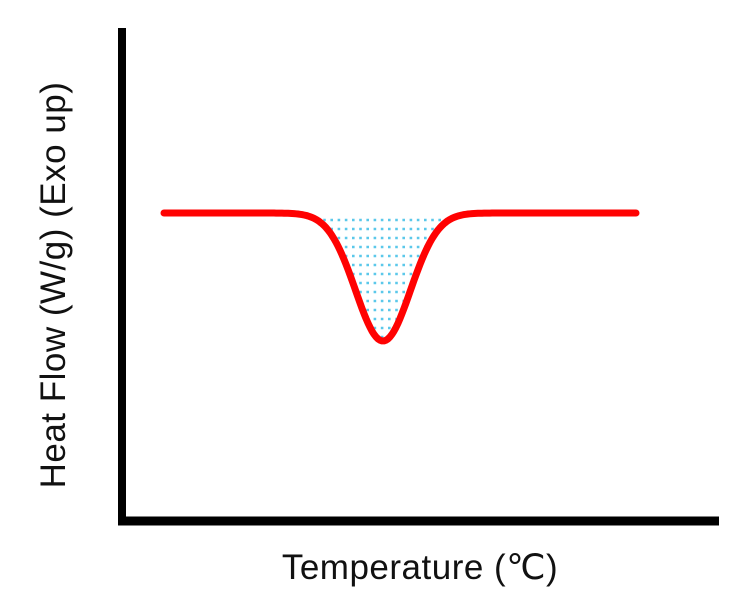 This screenshot has height=616, width=742. What do you see at coordinates (385, 278) in the screenshot?
I see `endotherm-dotted-fill` at bounding box center [385, 278].